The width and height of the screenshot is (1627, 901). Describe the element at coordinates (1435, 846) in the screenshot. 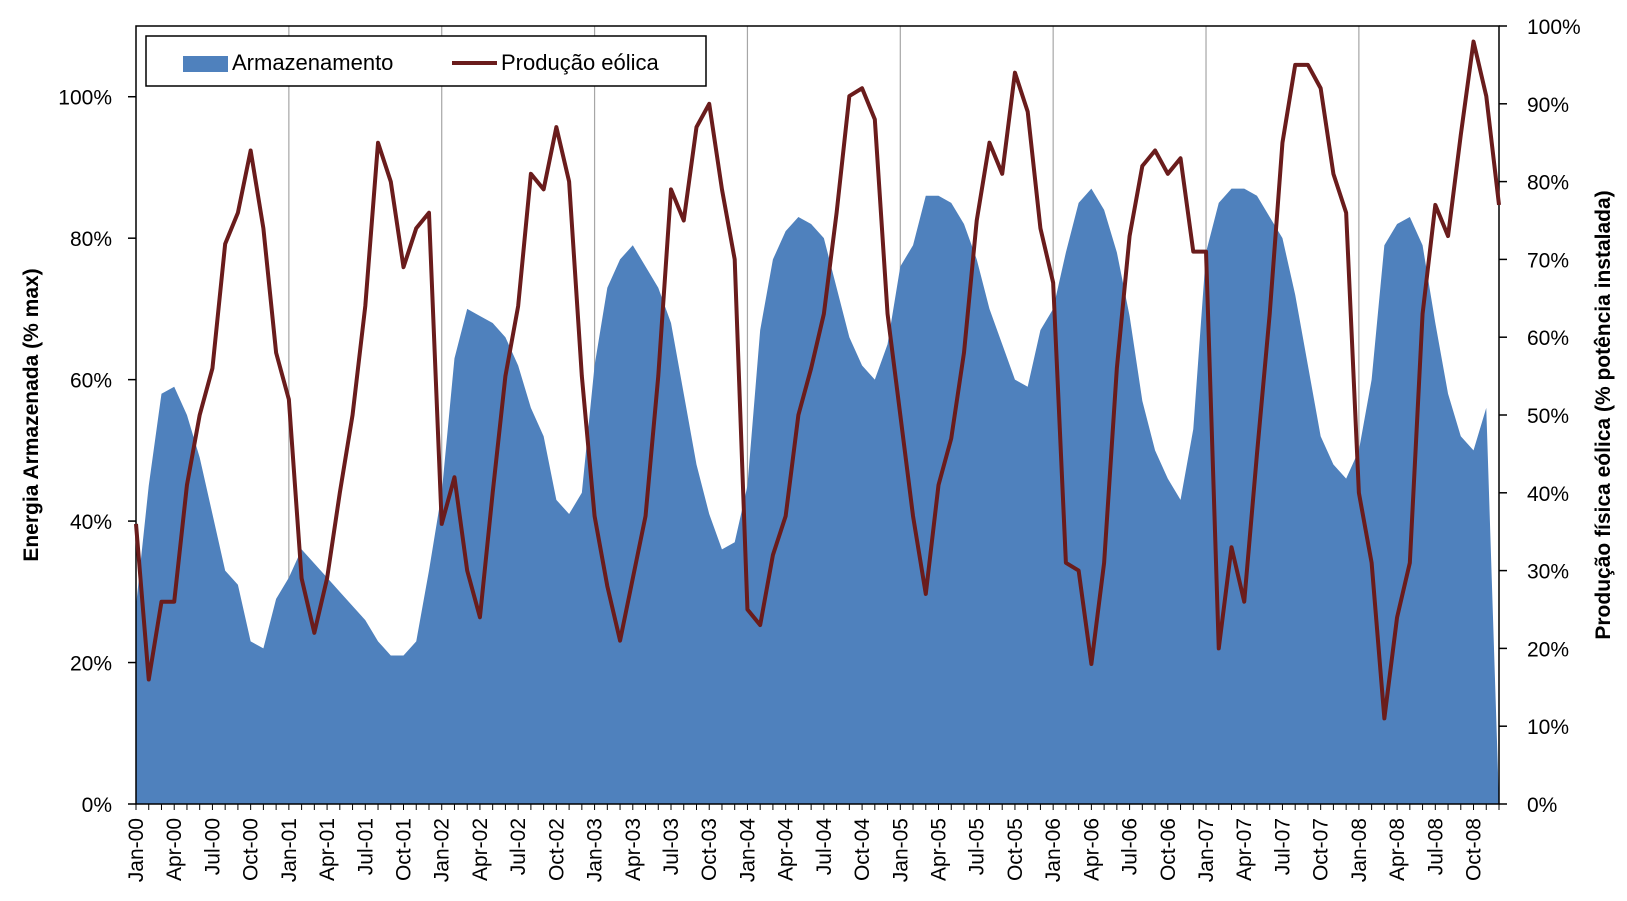

I see `x-tick-label: Jul-08` at that location.